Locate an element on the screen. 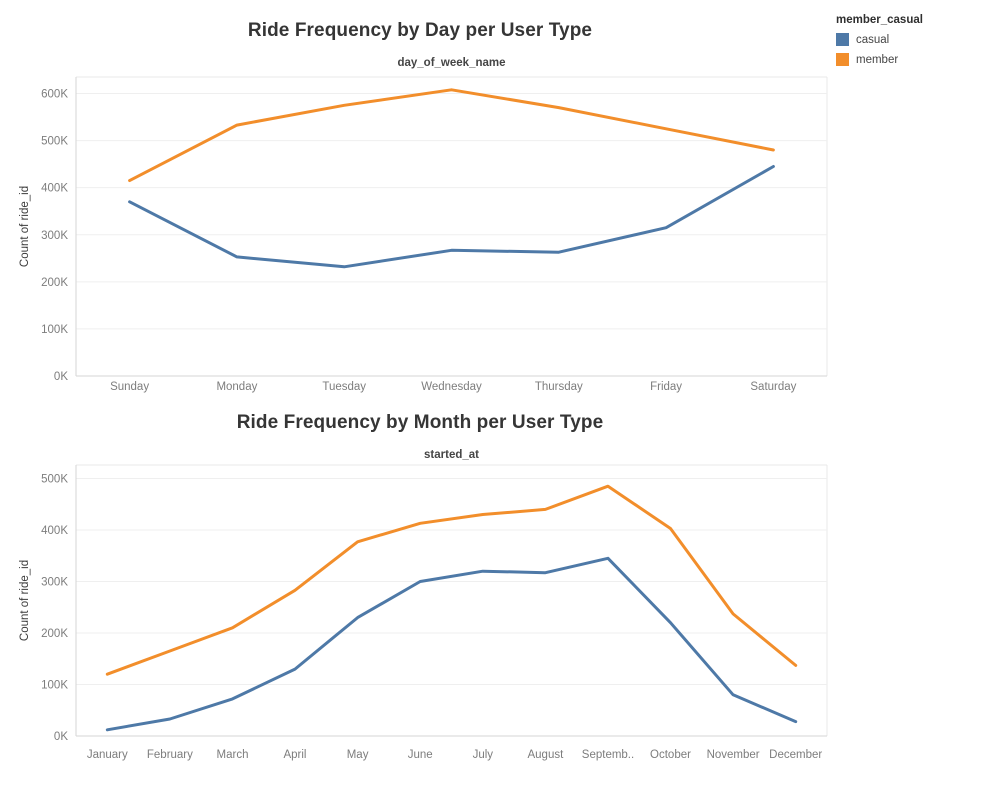  svg-text: Monday is located at coordinates (236, 387).